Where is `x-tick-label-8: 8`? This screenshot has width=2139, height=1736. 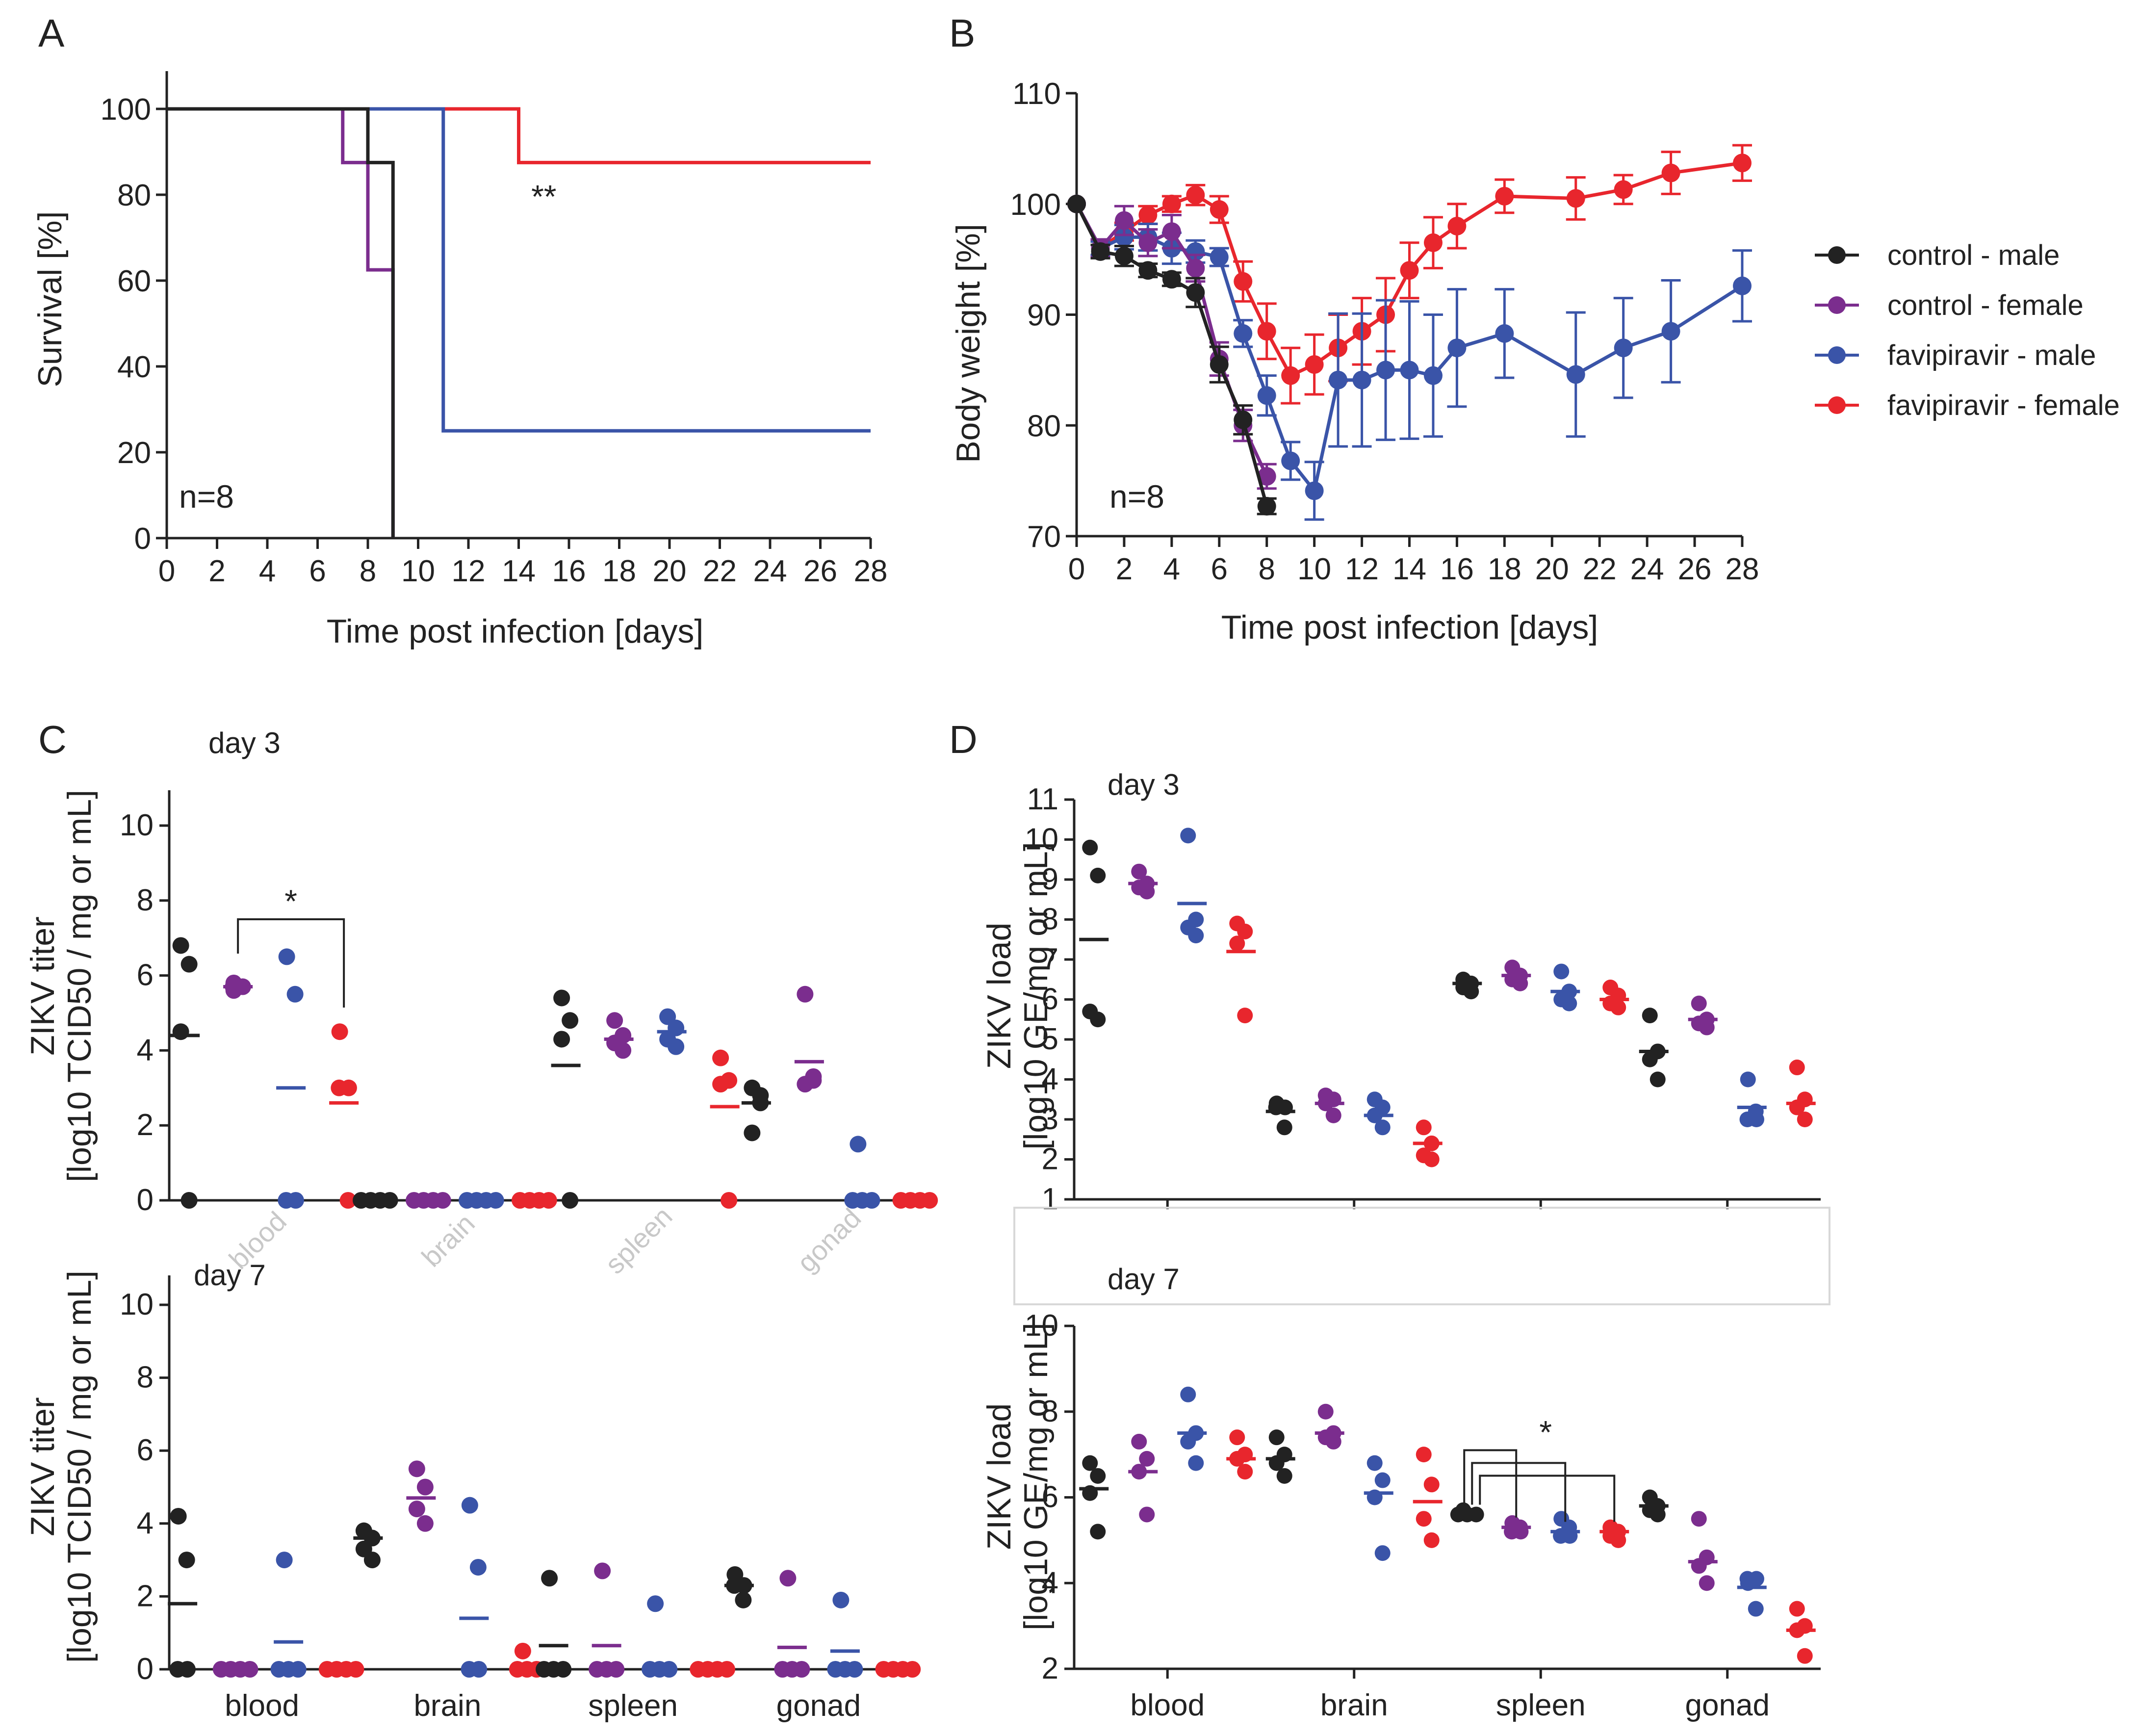 x-tick-label-8: 8 is located at coordinates (1266, 569).